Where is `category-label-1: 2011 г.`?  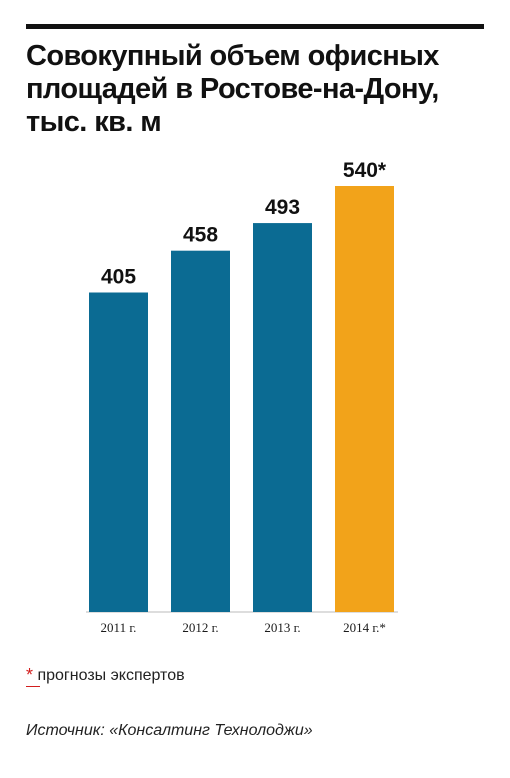 category-label-1: 2011 г. is located at coordinates (119, 627).